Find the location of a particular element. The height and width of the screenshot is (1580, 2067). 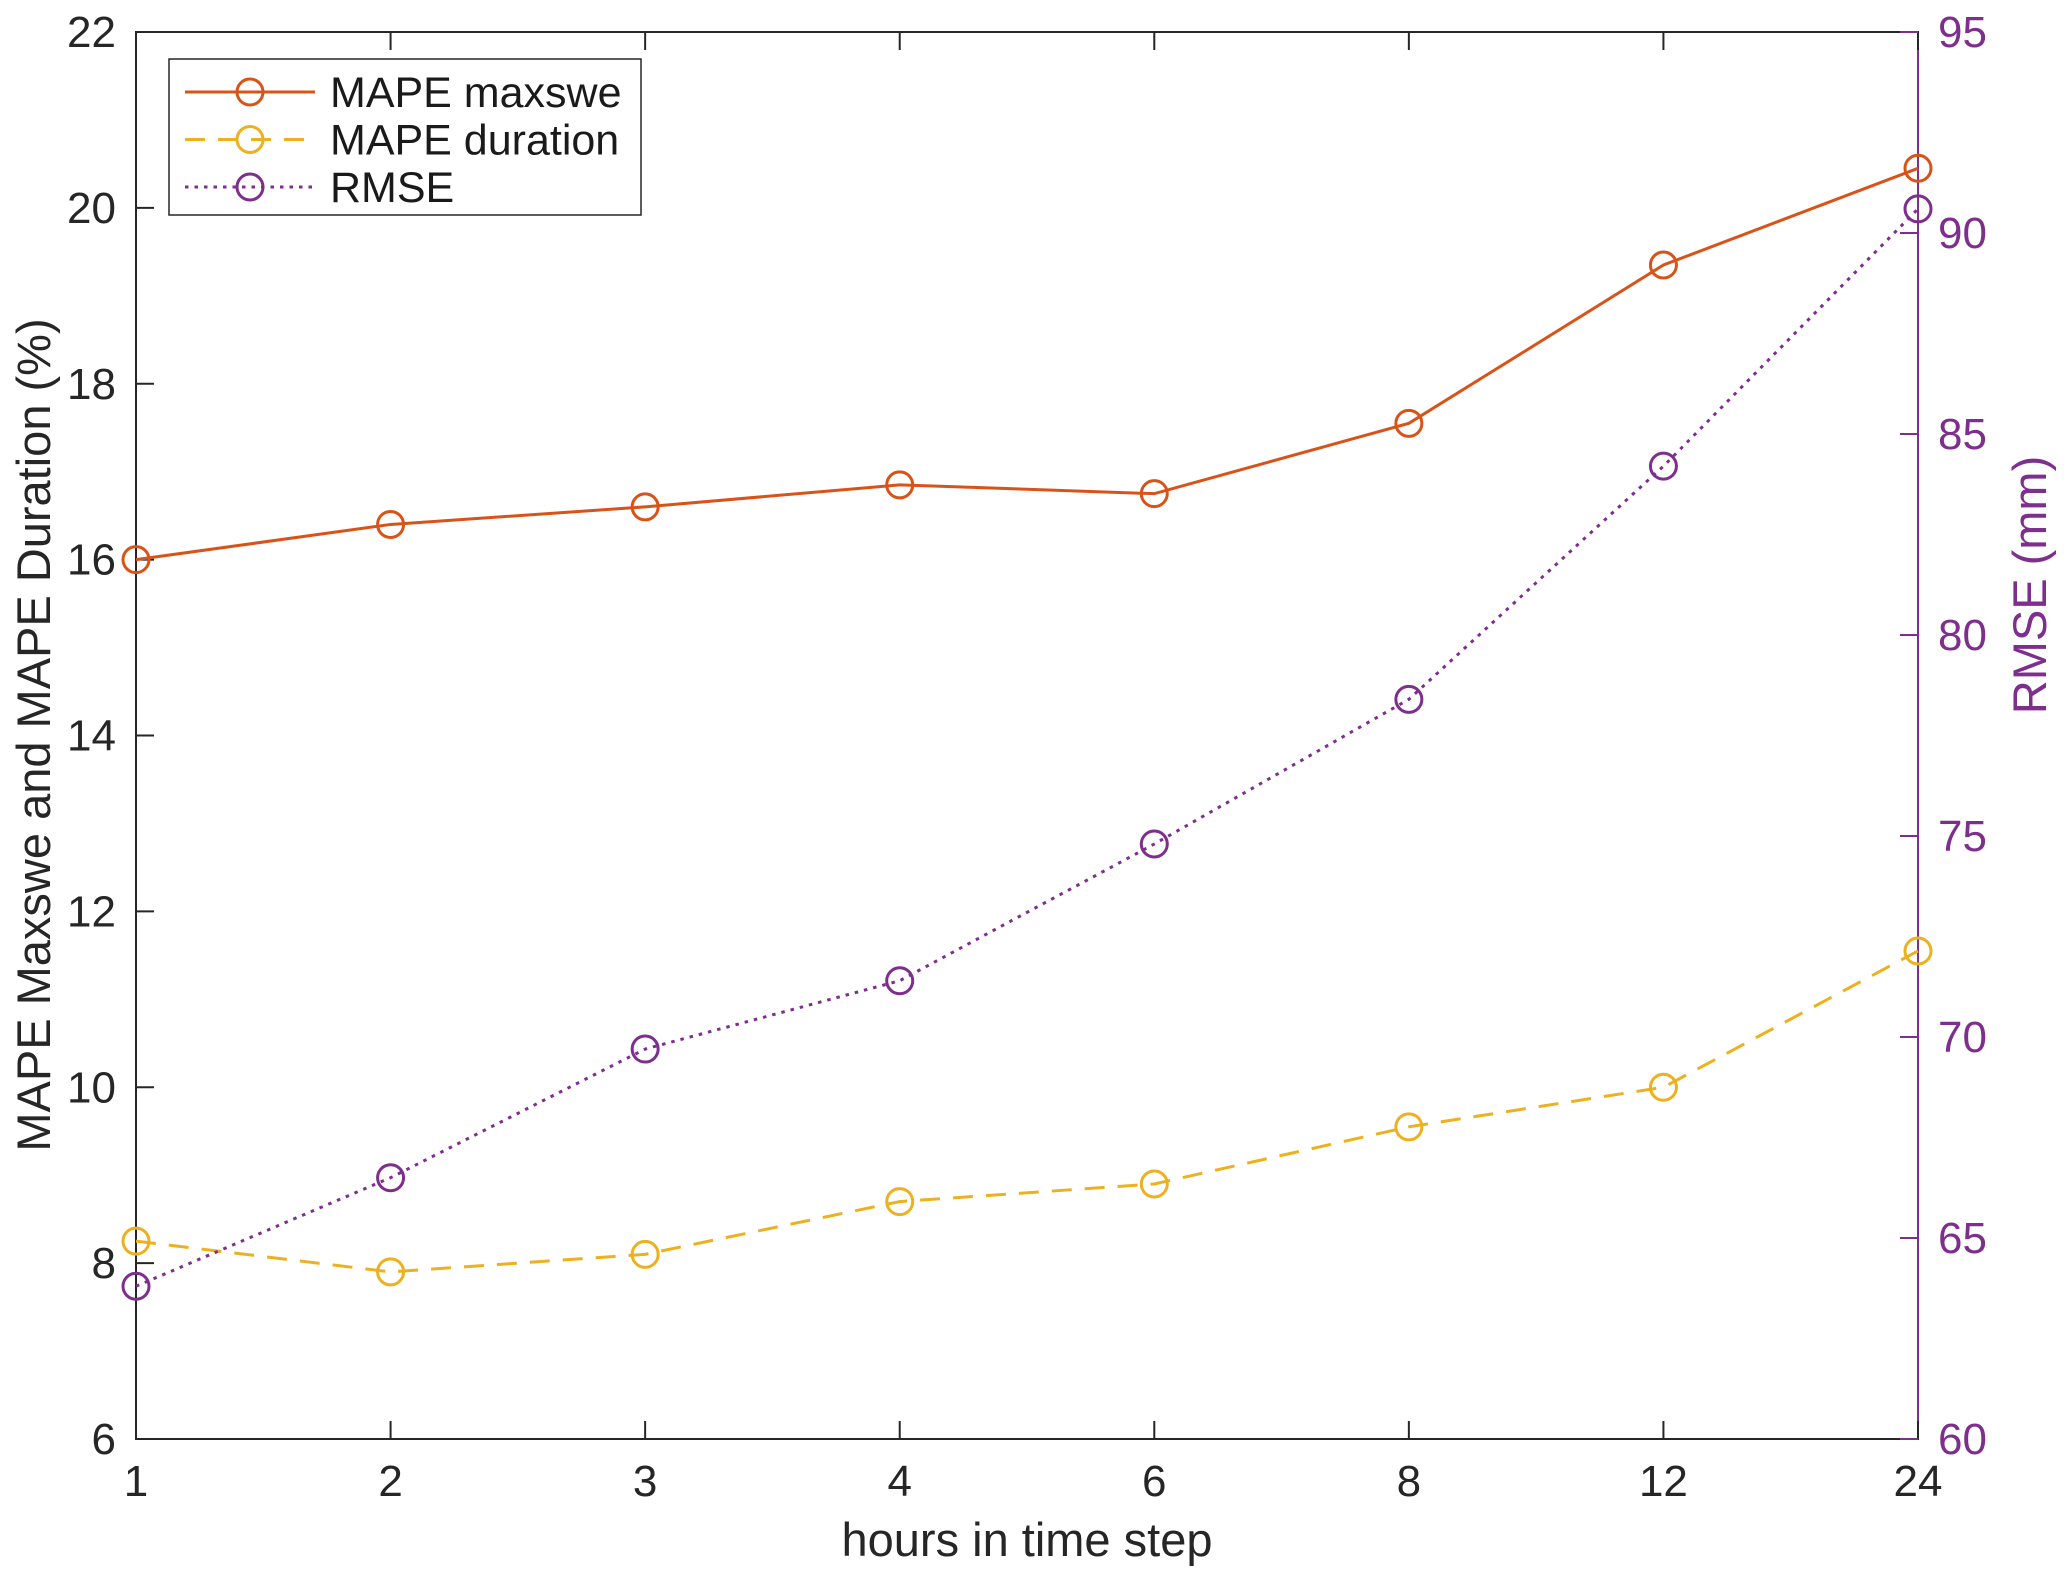

y-right-tick-label: 75 is located at coordinates (1962, 836).